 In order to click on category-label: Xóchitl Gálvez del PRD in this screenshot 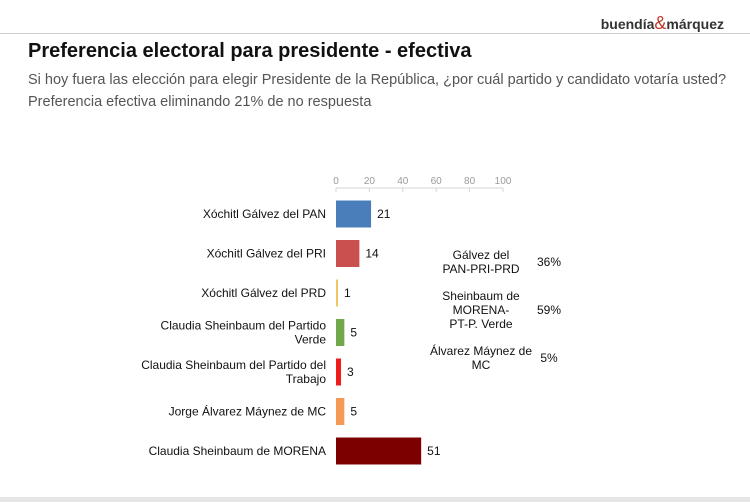, I will do `click(263, 293)`.